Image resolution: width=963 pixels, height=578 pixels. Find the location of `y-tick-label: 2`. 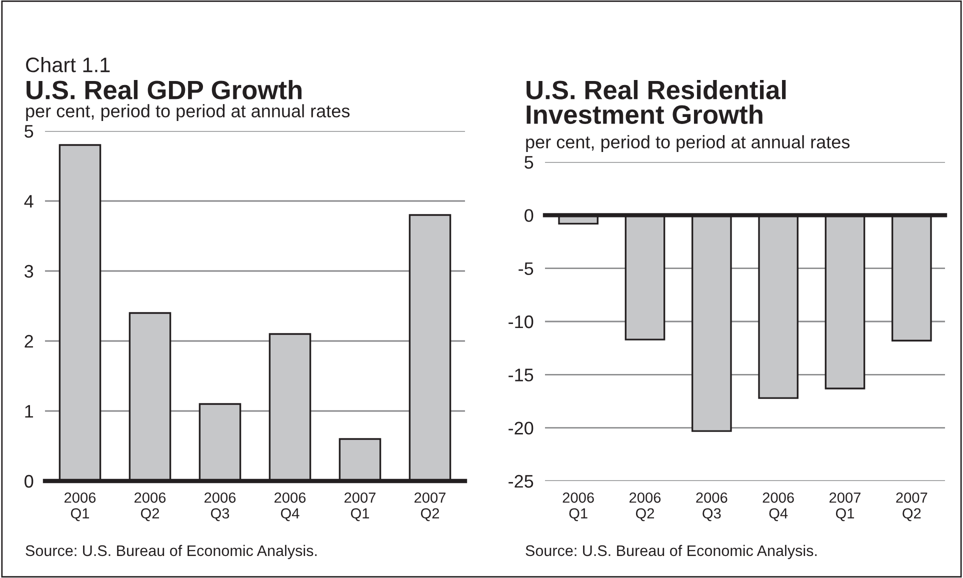

y-tick-label: 2 is located at coordinates (28, 341).